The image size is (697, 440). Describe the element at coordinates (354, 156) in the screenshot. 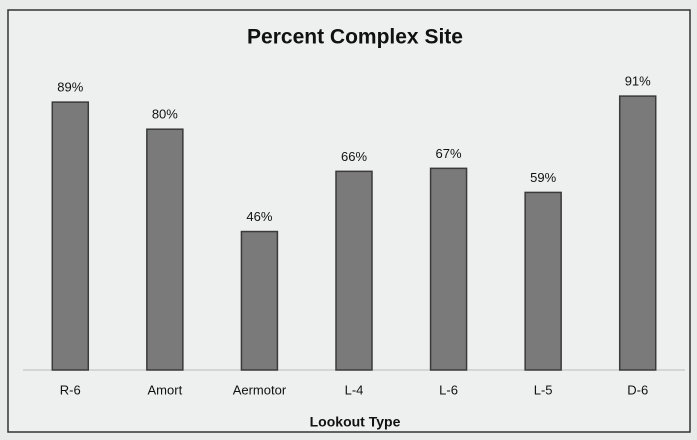

I see `data-label: 66%` at that location.